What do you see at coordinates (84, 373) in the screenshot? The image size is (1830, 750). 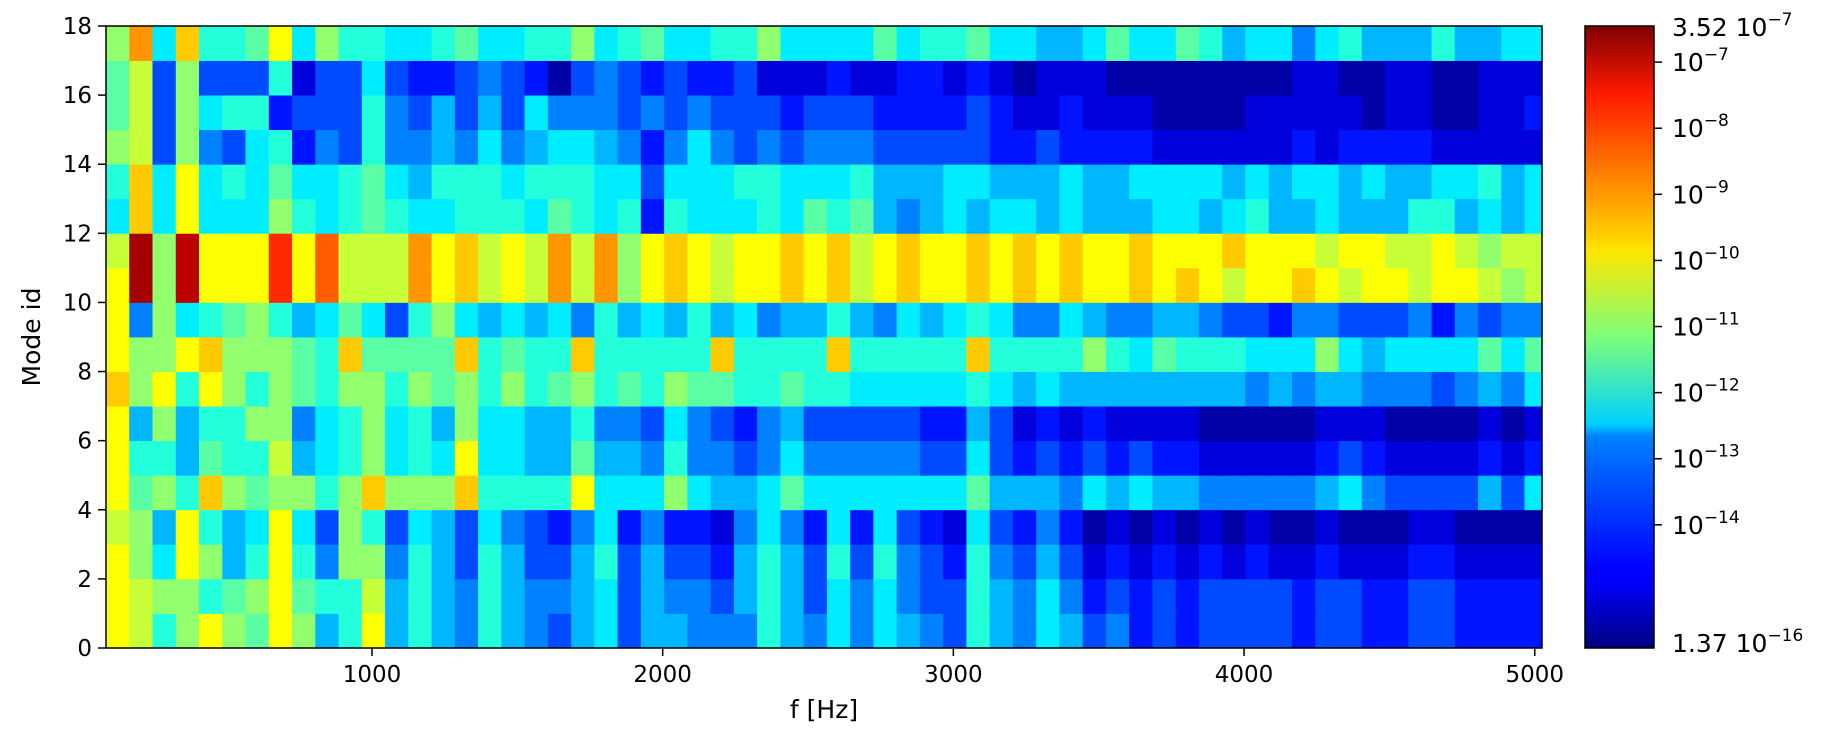 I see `y-tick-label: 8` at bounding box center [84, 373].